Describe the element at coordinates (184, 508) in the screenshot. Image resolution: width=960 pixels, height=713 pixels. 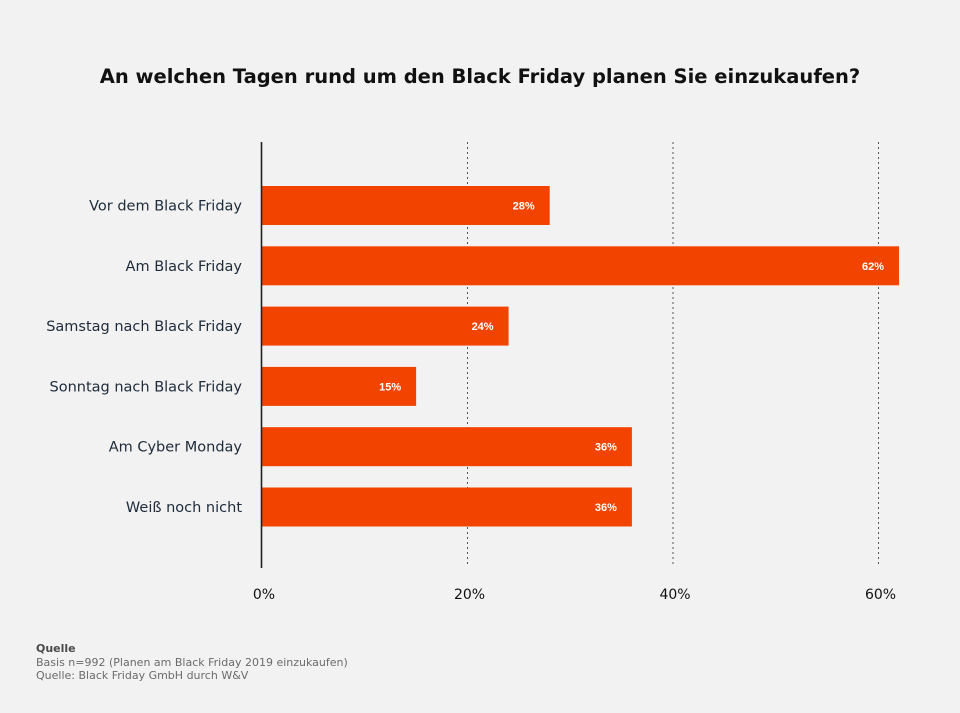
I see `category-label: Weiß noch nicht` at that location.